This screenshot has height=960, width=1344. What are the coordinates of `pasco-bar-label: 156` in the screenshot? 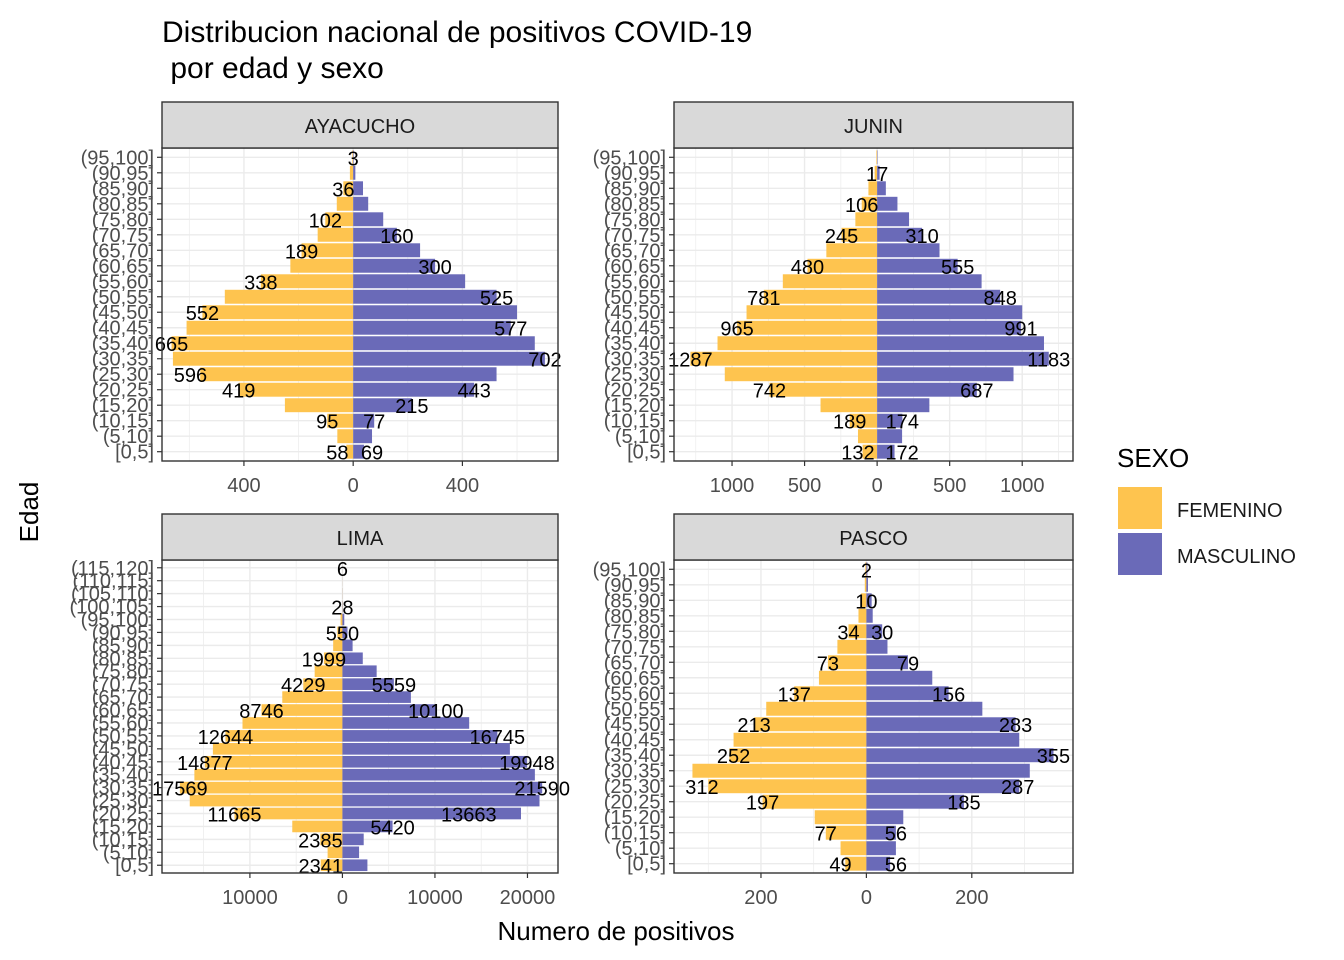 It's located at (948, 695).